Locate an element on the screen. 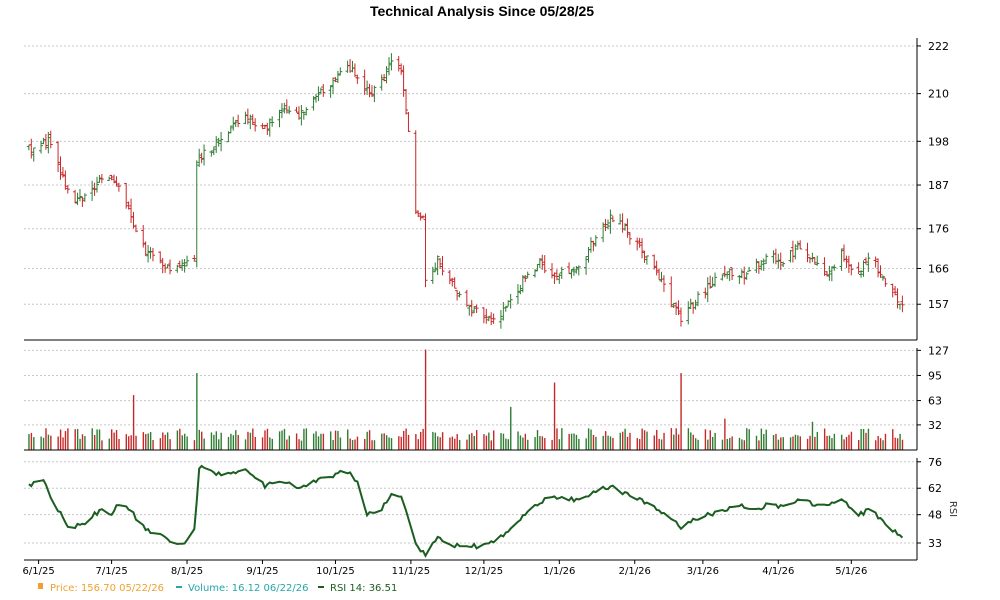 The width and height of the screenshot is (1000, 600). rsi-y-tick-label: 76 is located at coordinates (935, 462).